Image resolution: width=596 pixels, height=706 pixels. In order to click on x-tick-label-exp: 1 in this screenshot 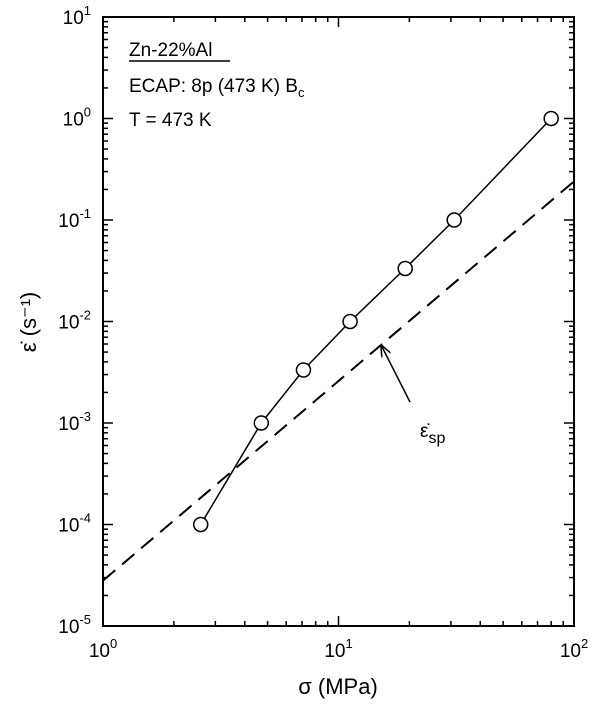, I will do `click(348, 643)`.